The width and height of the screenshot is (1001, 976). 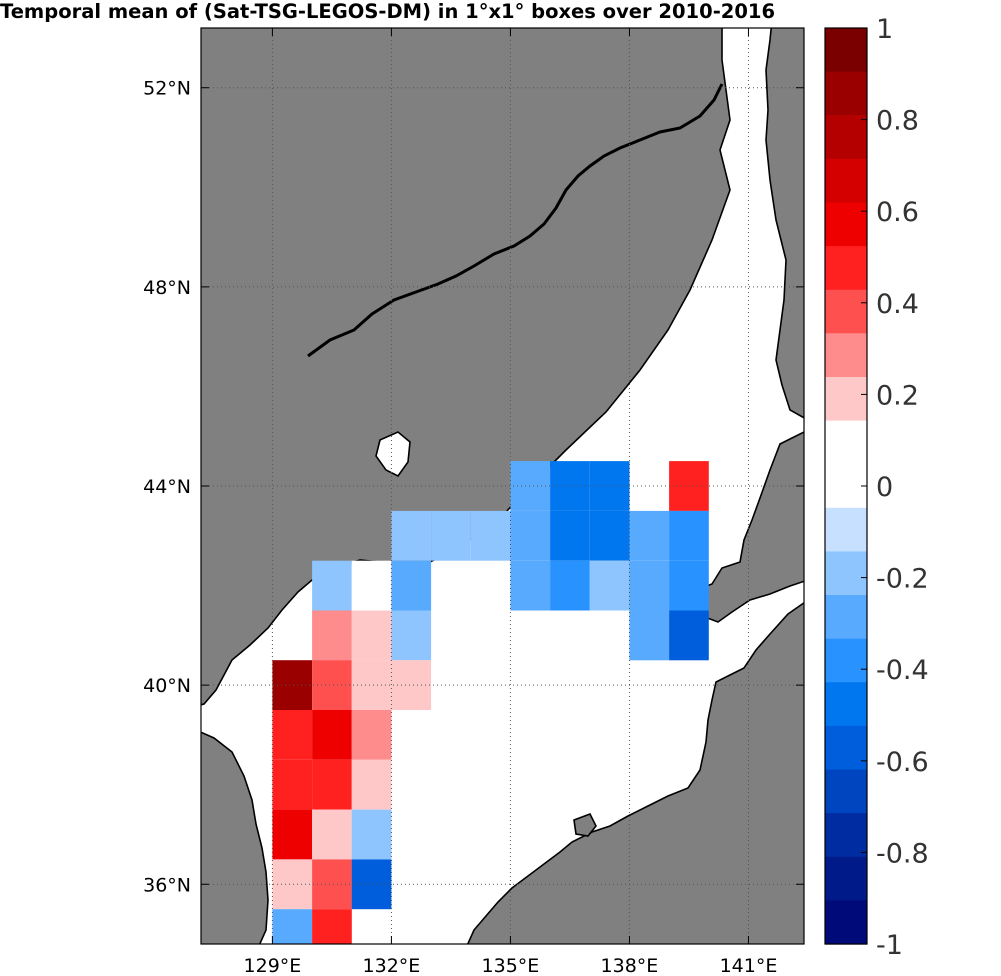 What do you see at coordinates (884, 487) in the screenshot?
I see `colorbar-tick-label: 0` at bounding box center [884, 487].